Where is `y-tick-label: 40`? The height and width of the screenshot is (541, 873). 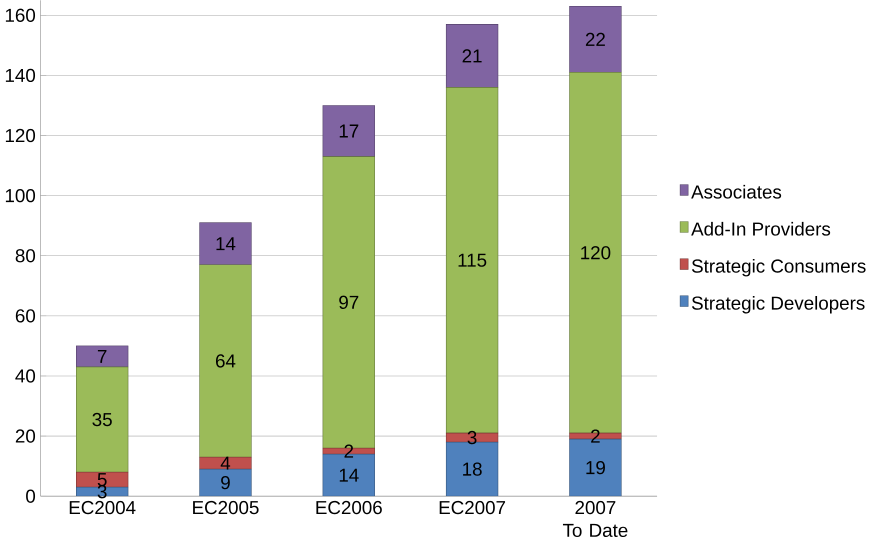 y-tick-label: 40 is located at coordinates (25, 375).